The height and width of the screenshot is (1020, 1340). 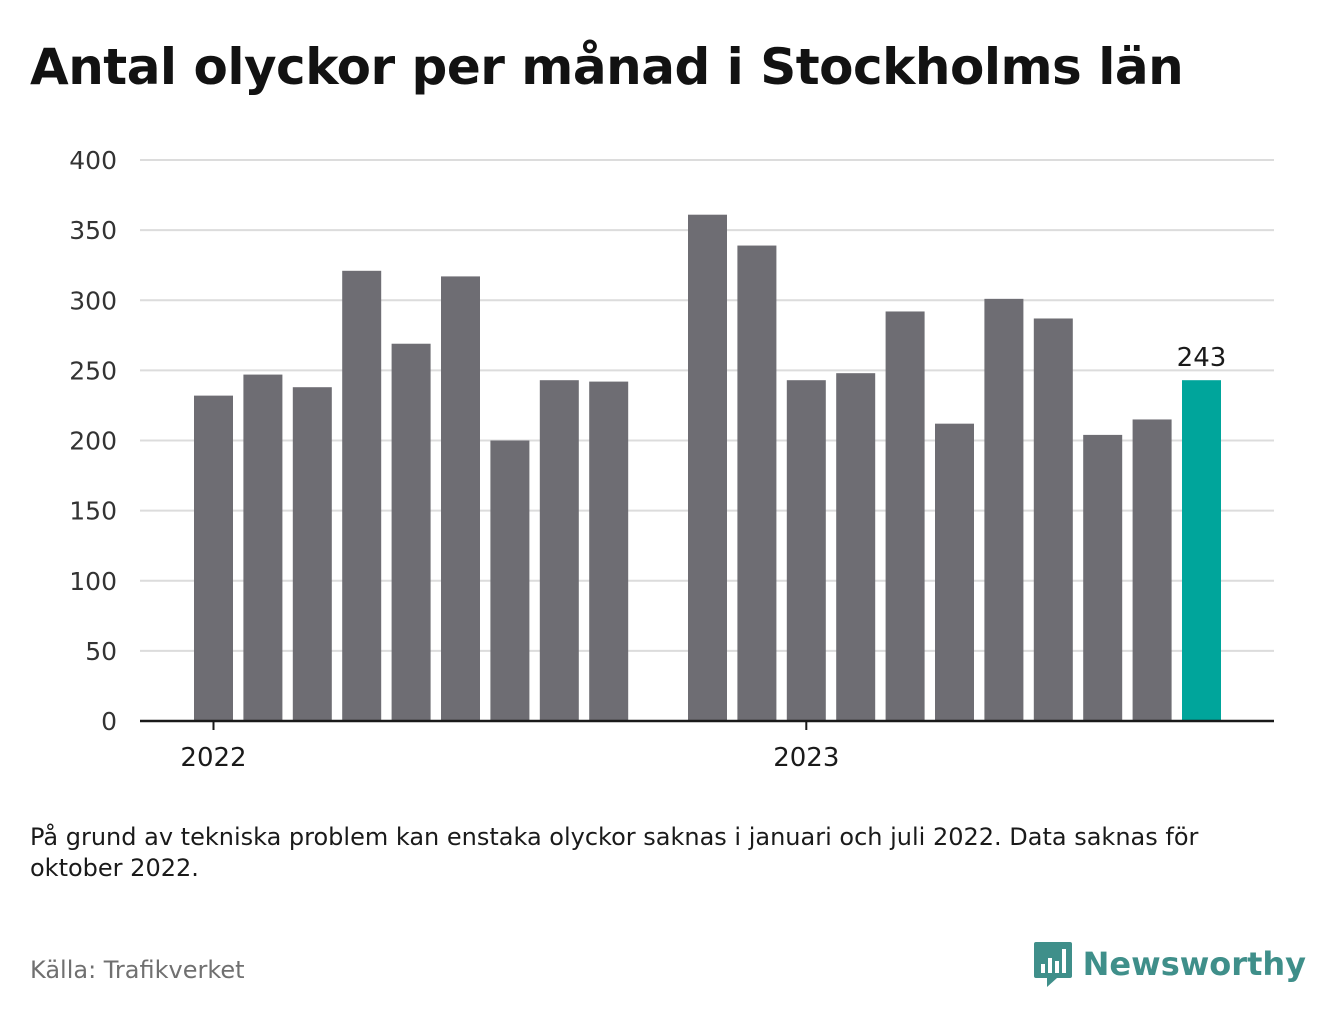 I want to click on x-axis: 2022 2023, so click(x=707, y=746).